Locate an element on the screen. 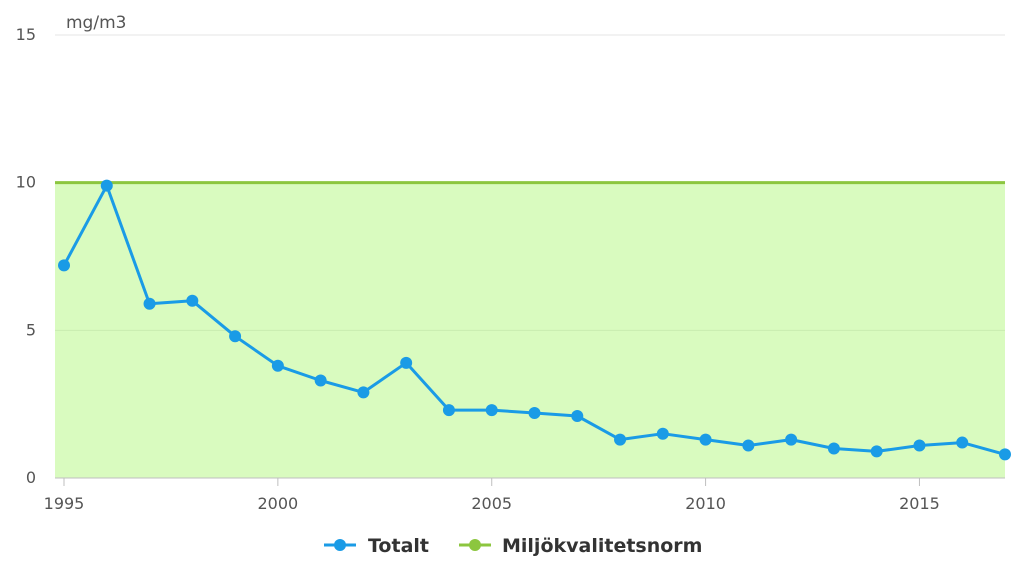 Image resolution: width=1024 pixels, height=577 pixels. legend-marker-norm is located at coordinates (475, 545).